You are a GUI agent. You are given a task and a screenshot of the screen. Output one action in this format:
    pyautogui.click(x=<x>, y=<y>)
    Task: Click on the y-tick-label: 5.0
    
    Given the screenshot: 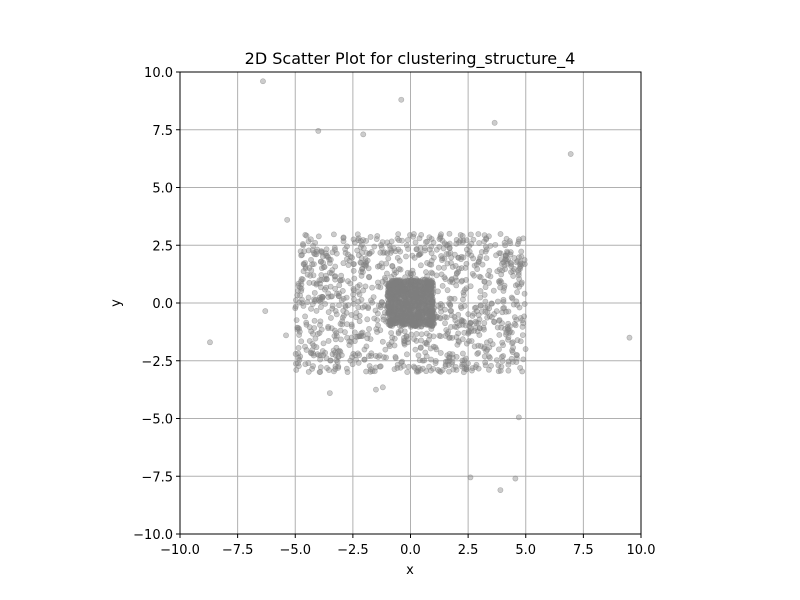 What is the action you would take?
    pyautogui.click(x=162, y=189)
    